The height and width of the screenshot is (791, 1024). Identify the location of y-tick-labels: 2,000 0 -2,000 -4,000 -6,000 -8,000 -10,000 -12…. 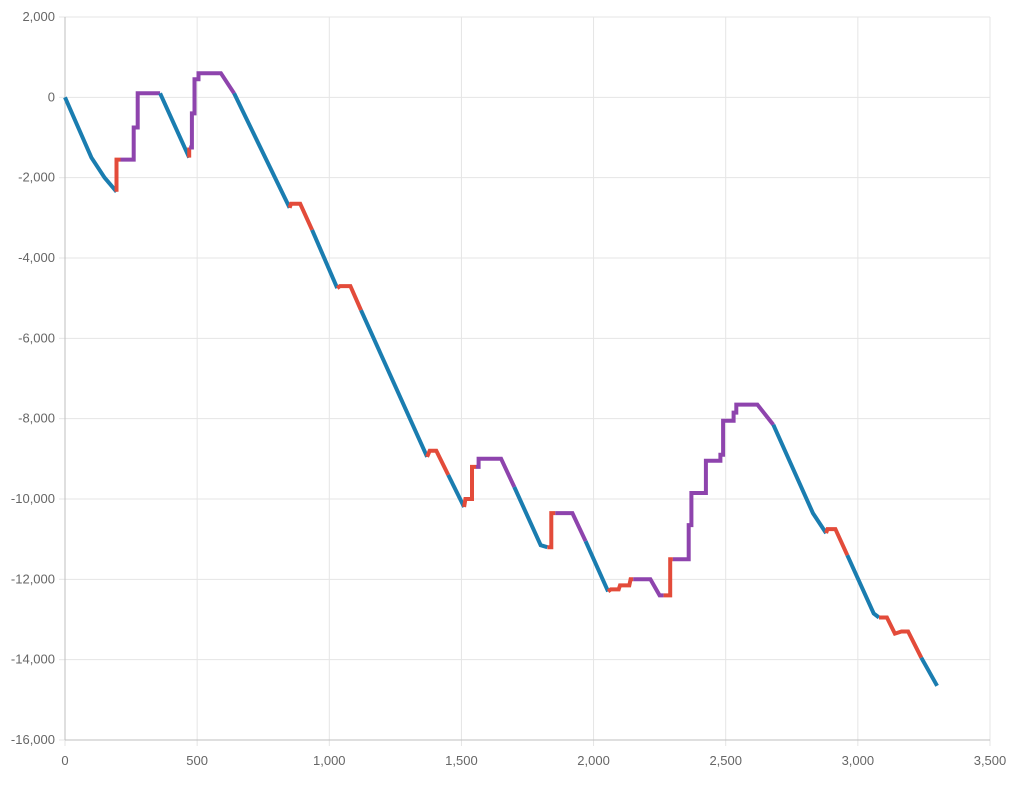
(33, 378).